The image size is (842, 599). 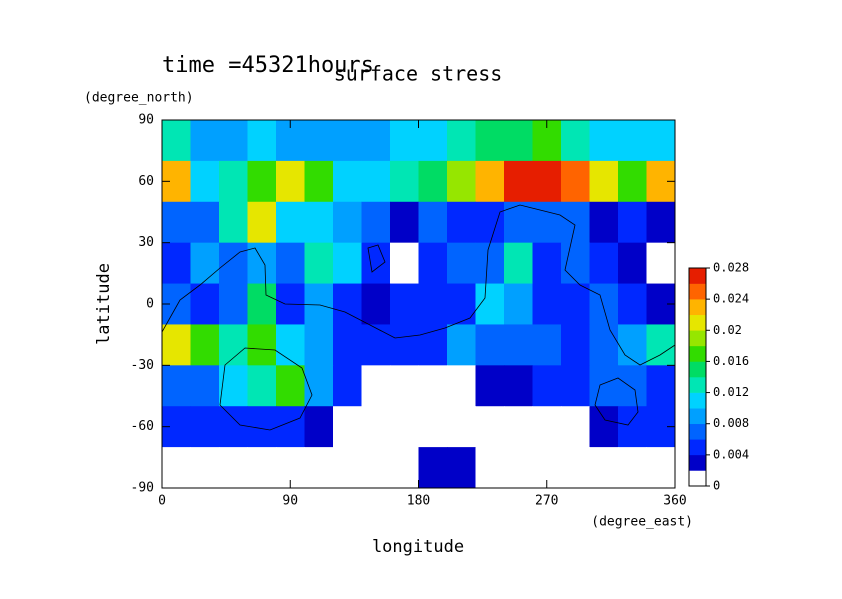 I want to click on x-tick-label: 0, so click(x=162, y=501).